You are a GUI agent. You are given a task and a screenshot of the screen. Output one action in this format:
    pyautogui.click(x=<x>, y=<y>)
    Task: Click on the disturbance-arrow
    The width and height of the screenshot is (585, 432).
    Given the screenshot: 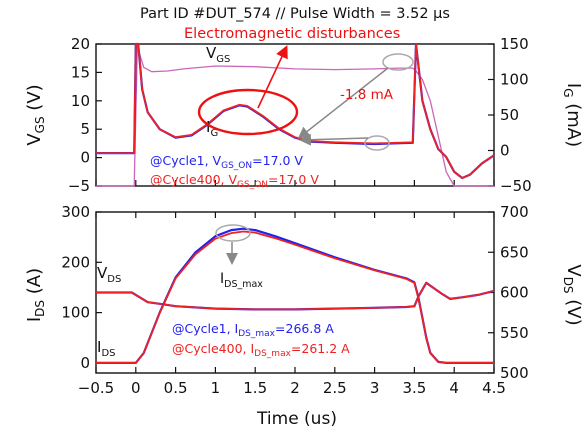 What is the action you would take?
    pyautogui.click(x=272, y=77)
    